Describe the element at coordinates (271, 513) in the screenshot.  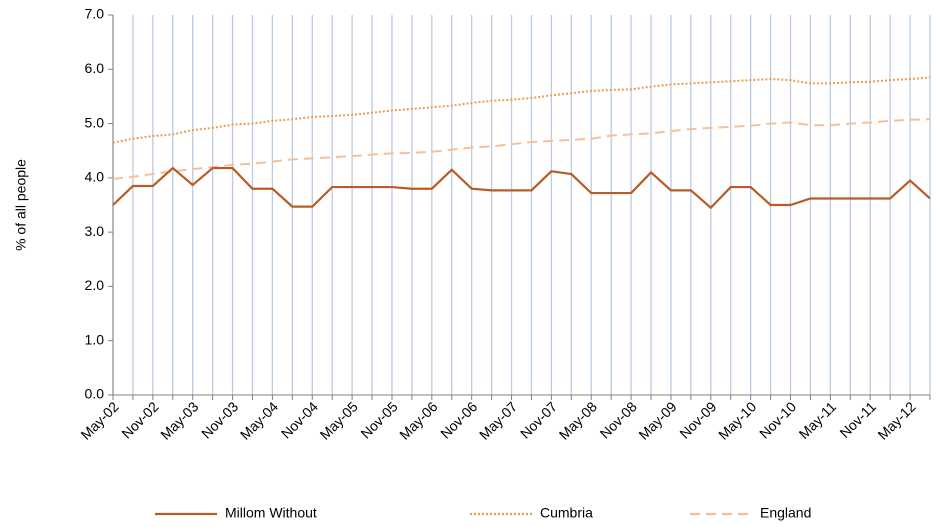
I see `legend-label: Millom Without` at that location.